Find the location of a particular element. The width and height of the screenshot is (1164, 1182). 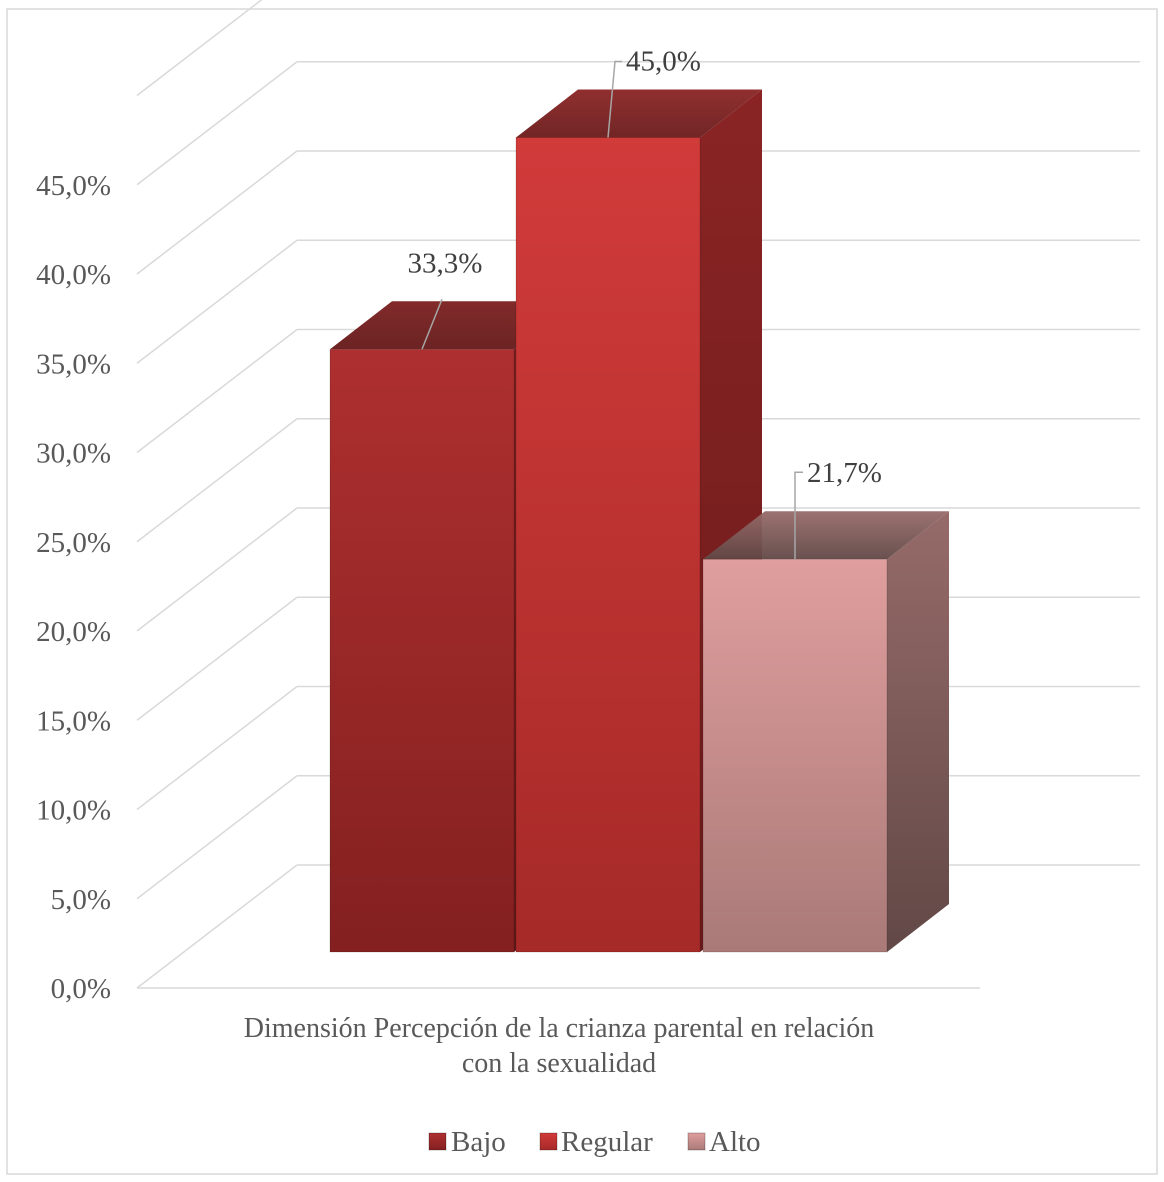

data-label-bajo: 33,3% is located at coordinates (445, 263).